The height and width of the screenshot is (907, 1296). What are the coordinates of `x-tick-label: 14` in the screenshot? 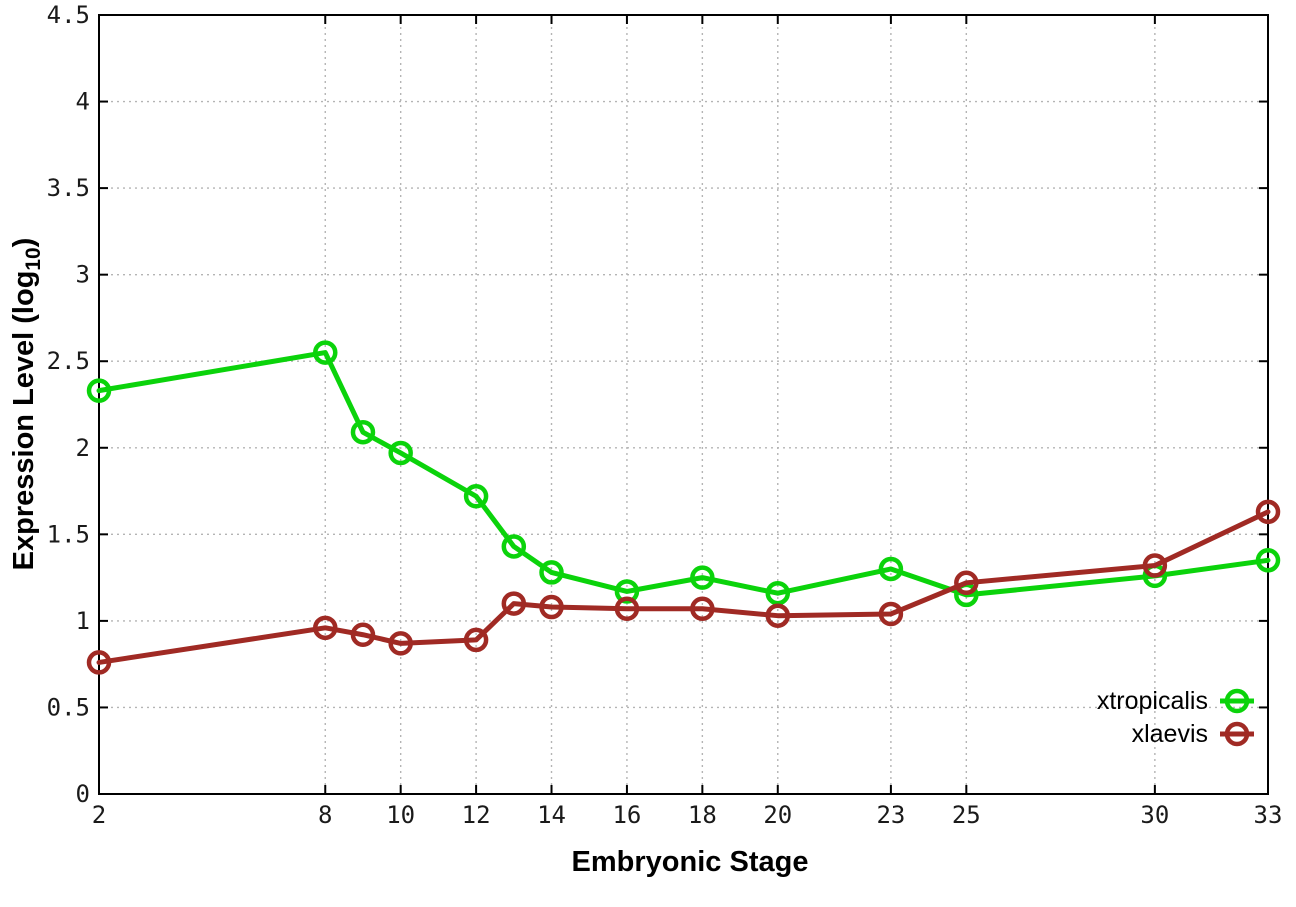 It's located at (551, 815).